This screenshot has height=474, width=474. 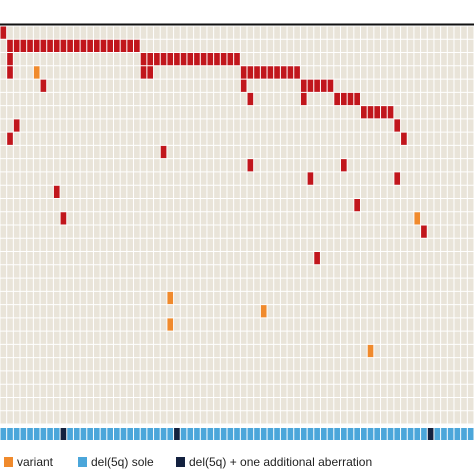 What do you see at coordinates (122, 462) in the screenshot?
I see `legend-label: del(5q) sole` at bounding box center [122, 462].